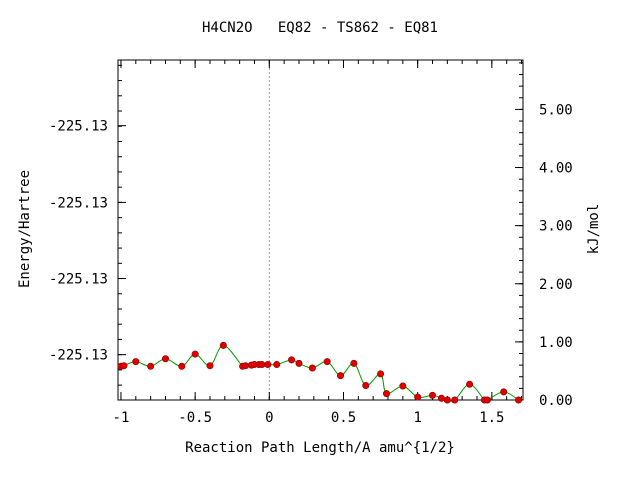 The image size is (640, 480). I want to click on x-axis-label: Reaction Path Length/A amu^{1/2}, so click(320, 448).